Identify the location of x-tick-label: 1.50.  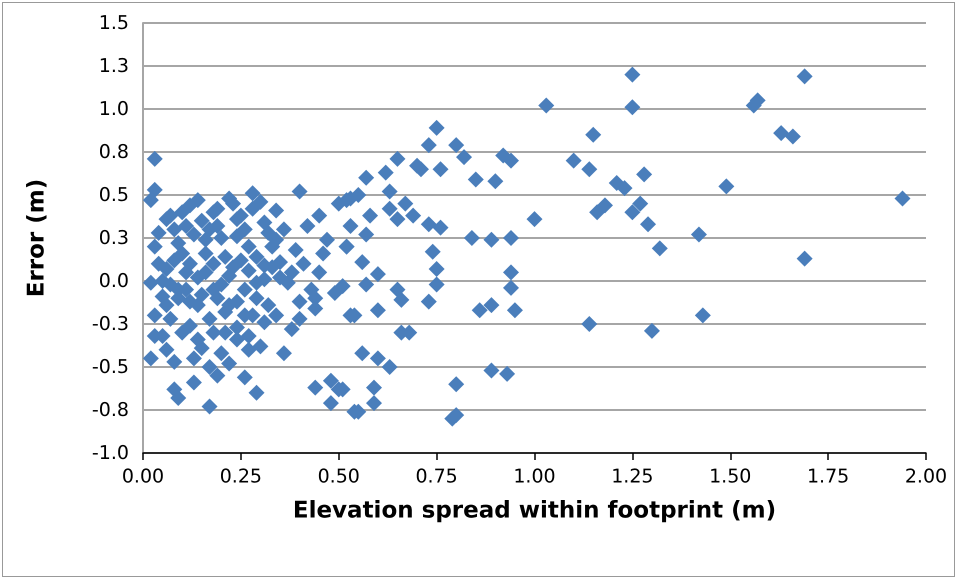
(730, 477).